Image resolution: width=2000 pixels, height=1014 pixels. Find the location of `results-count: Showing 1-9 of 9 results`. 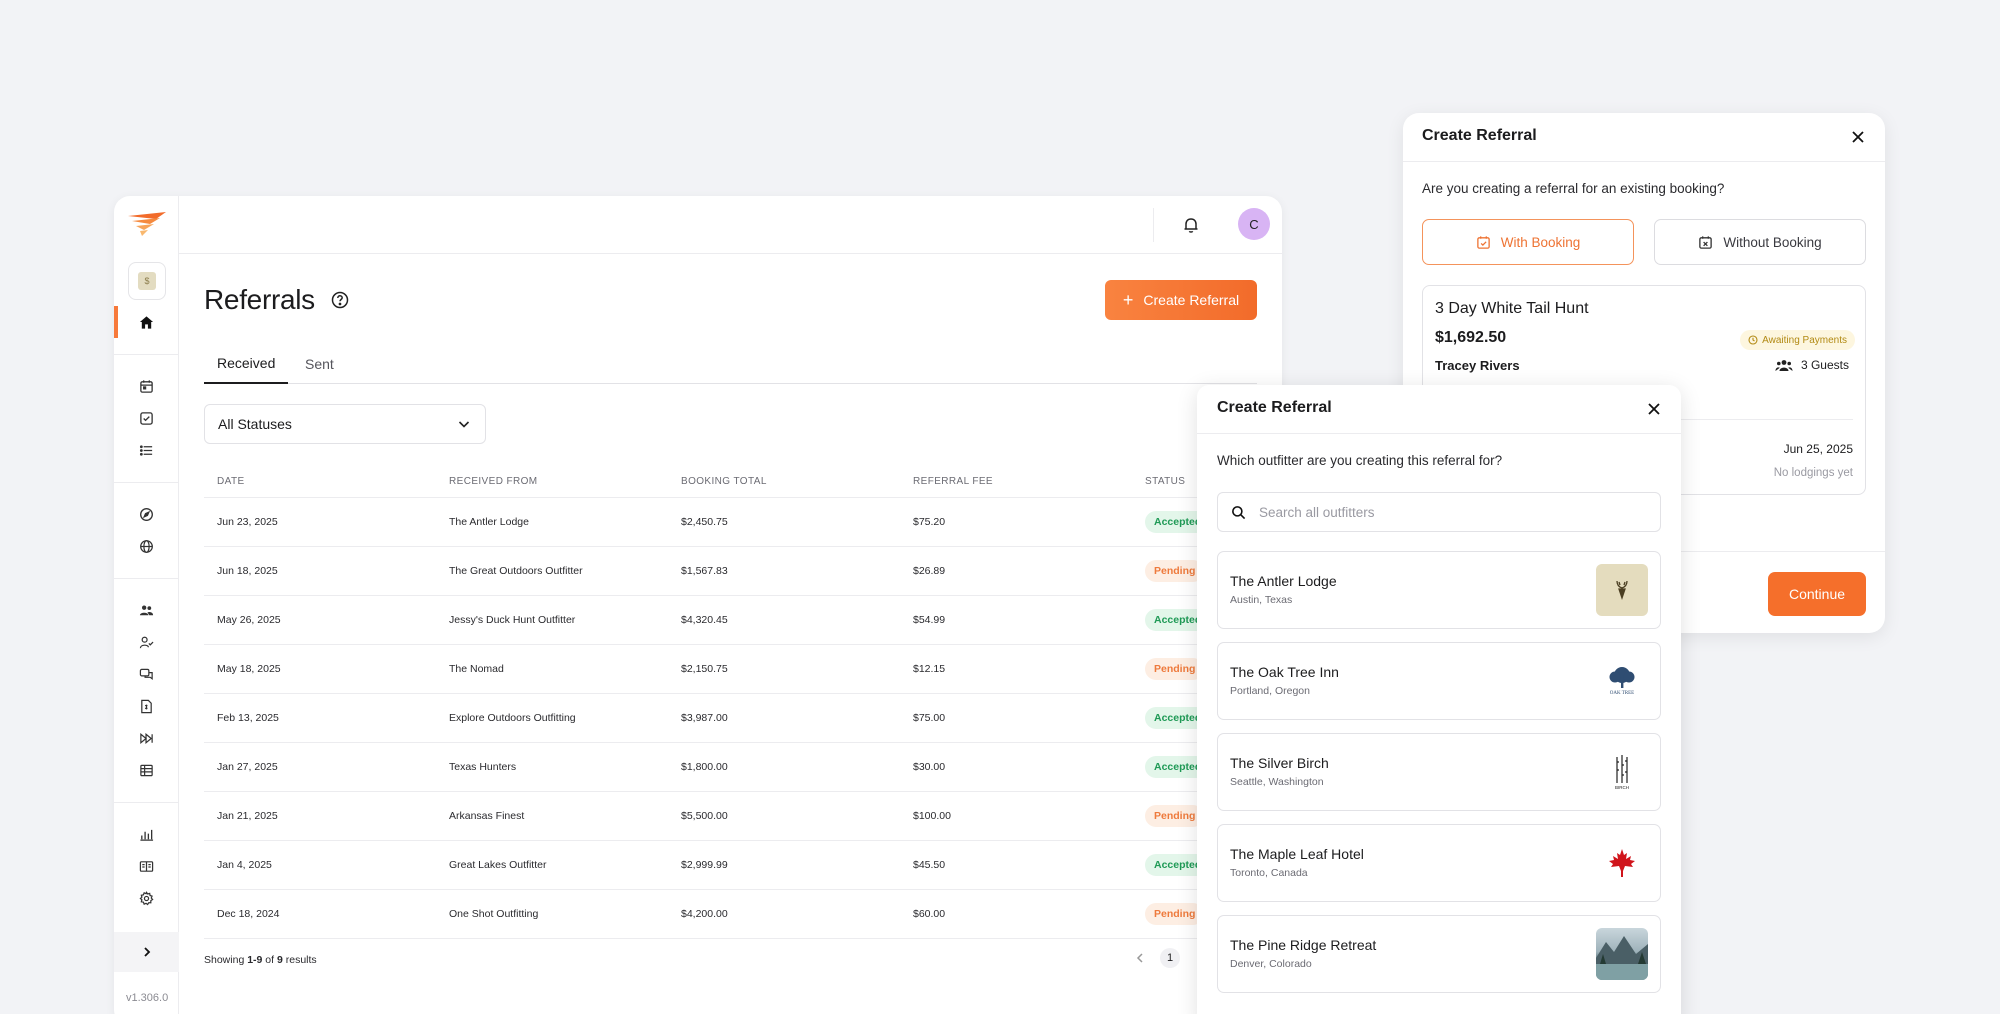

results-count: Showing 1-9 of 9 results is located at coordinates (260, 960).